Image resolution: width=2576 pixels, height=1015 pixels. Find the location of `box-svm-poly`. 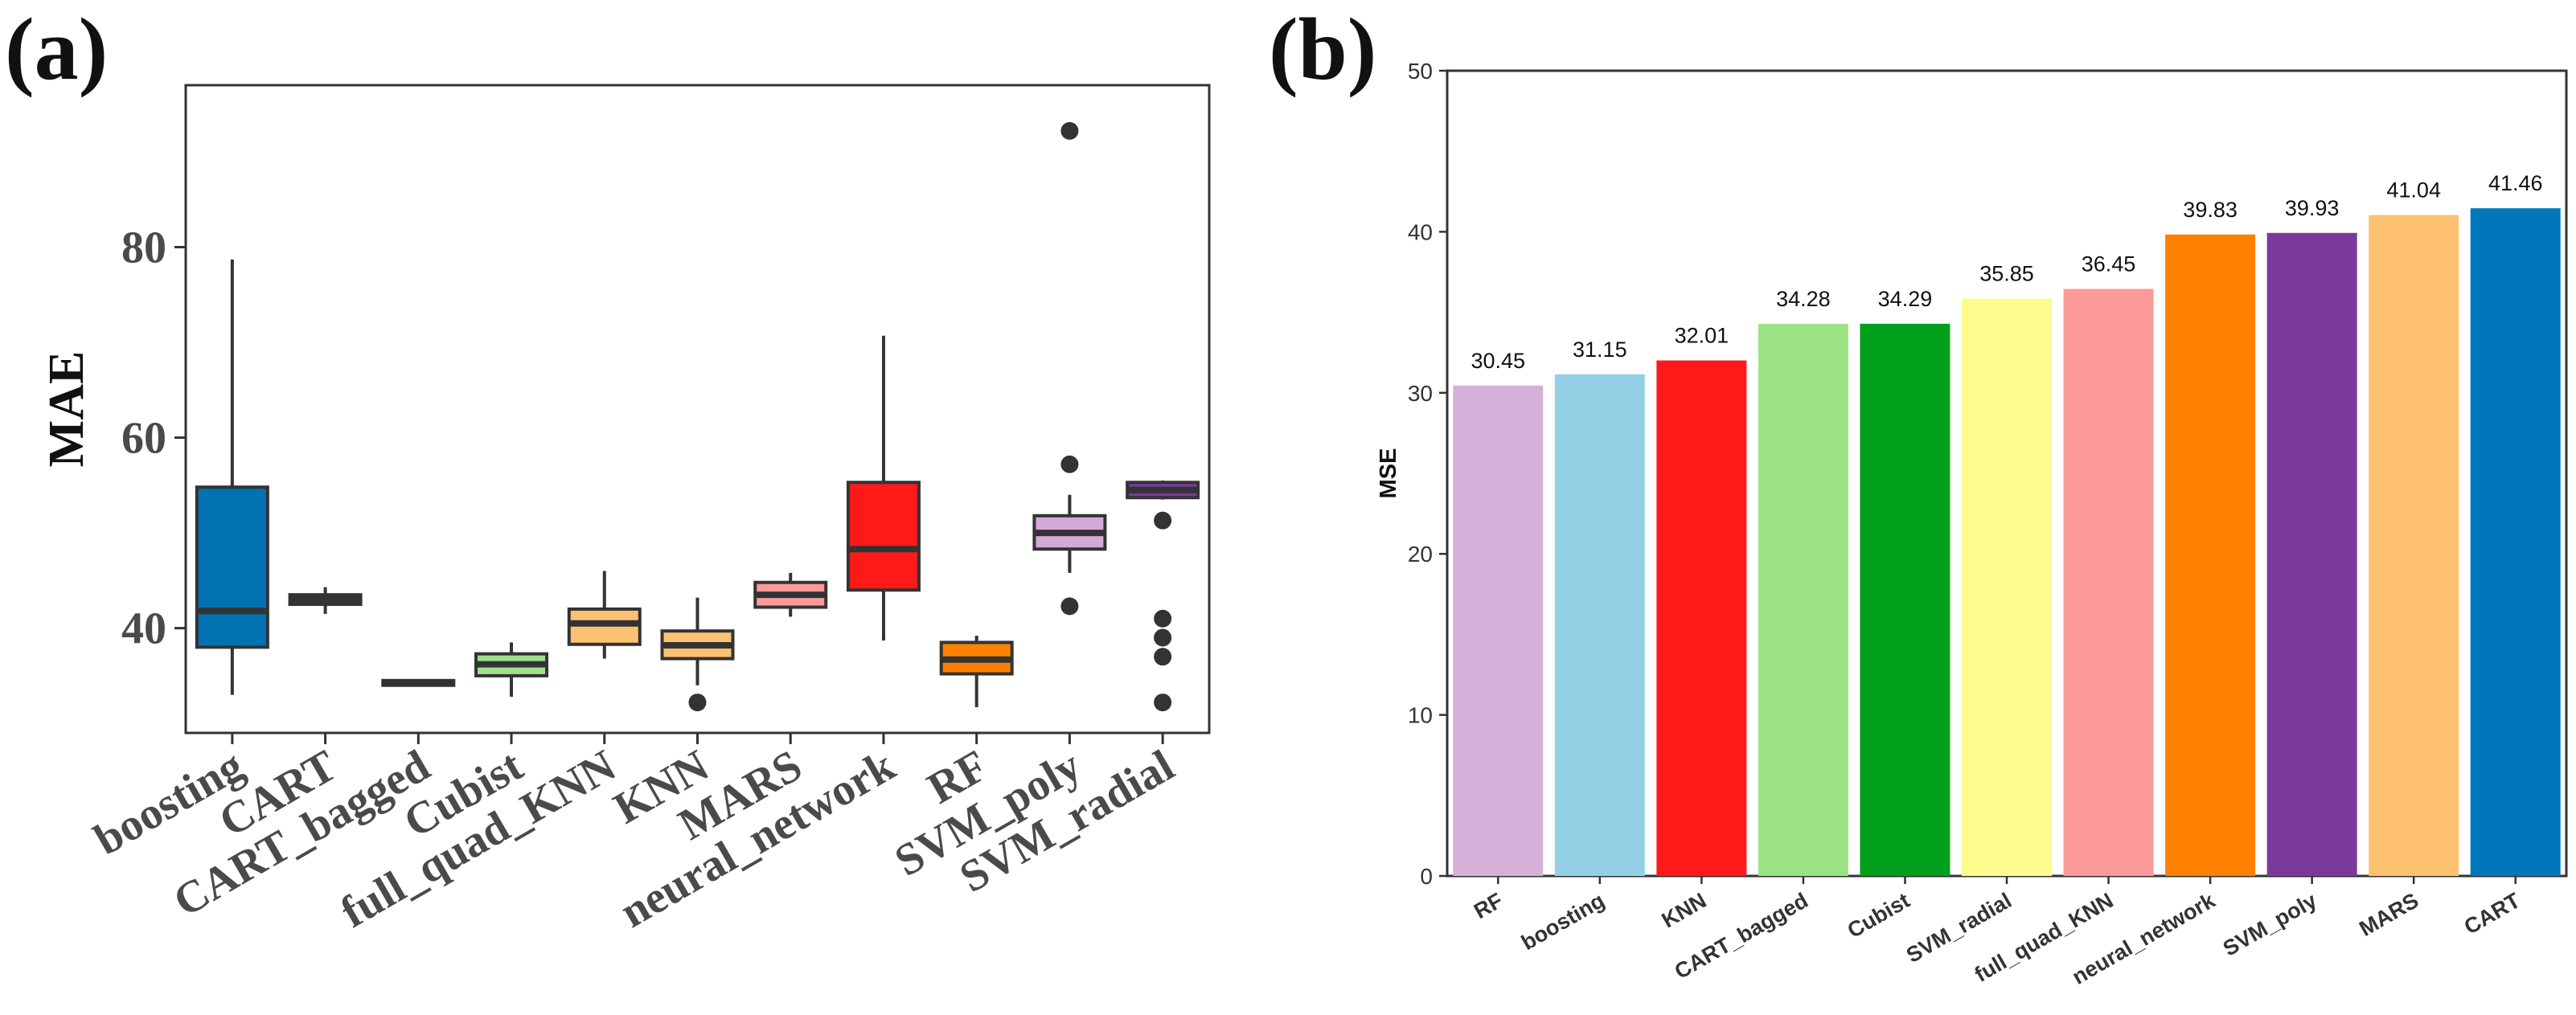

box-svm-poly is located at coordinates (1069, 368).